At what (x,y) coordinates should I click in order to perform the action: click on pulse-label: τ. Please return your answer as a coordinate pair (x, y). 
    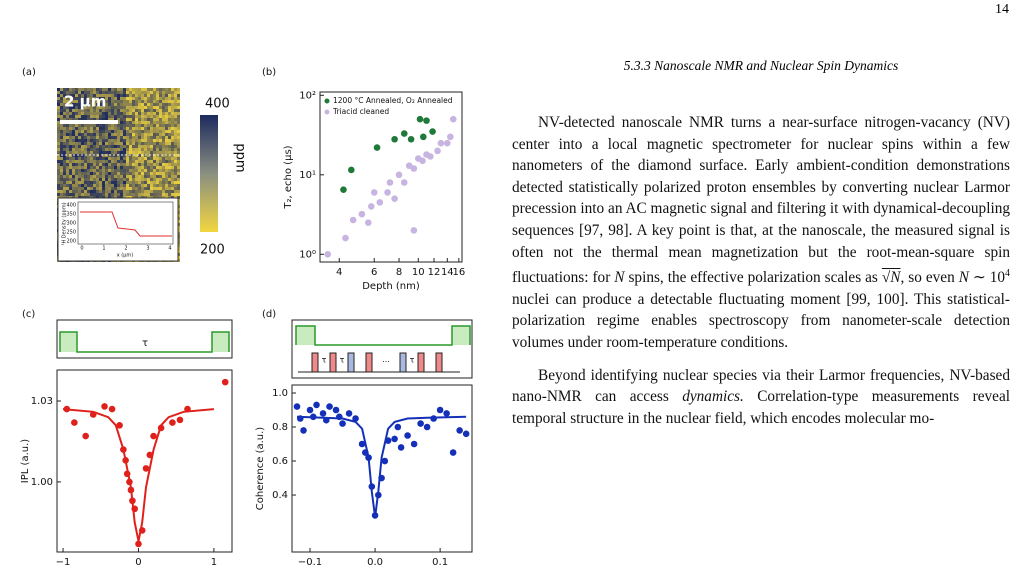
    Looking at the image, I should click on (324, 360).